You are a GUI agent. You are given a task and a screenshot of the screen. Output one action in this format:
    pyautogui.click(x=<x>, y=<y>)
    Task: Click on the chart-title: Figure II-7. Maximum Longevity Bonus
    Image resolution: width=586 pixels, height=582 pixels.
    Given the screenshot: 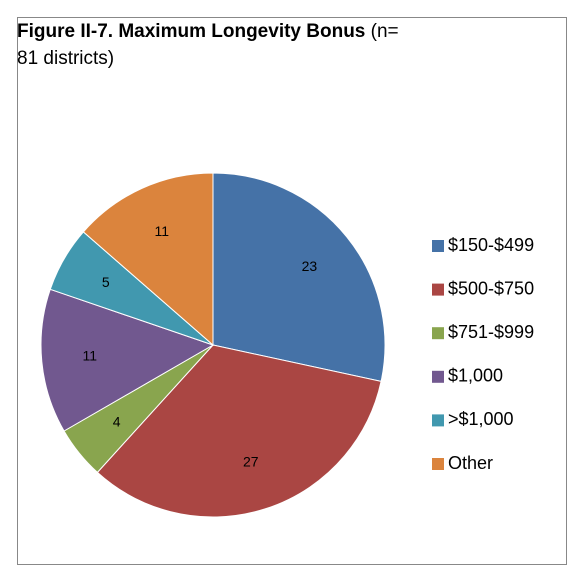 What is the action you would take?
    pyautogui.click(x=191, y=31)
    